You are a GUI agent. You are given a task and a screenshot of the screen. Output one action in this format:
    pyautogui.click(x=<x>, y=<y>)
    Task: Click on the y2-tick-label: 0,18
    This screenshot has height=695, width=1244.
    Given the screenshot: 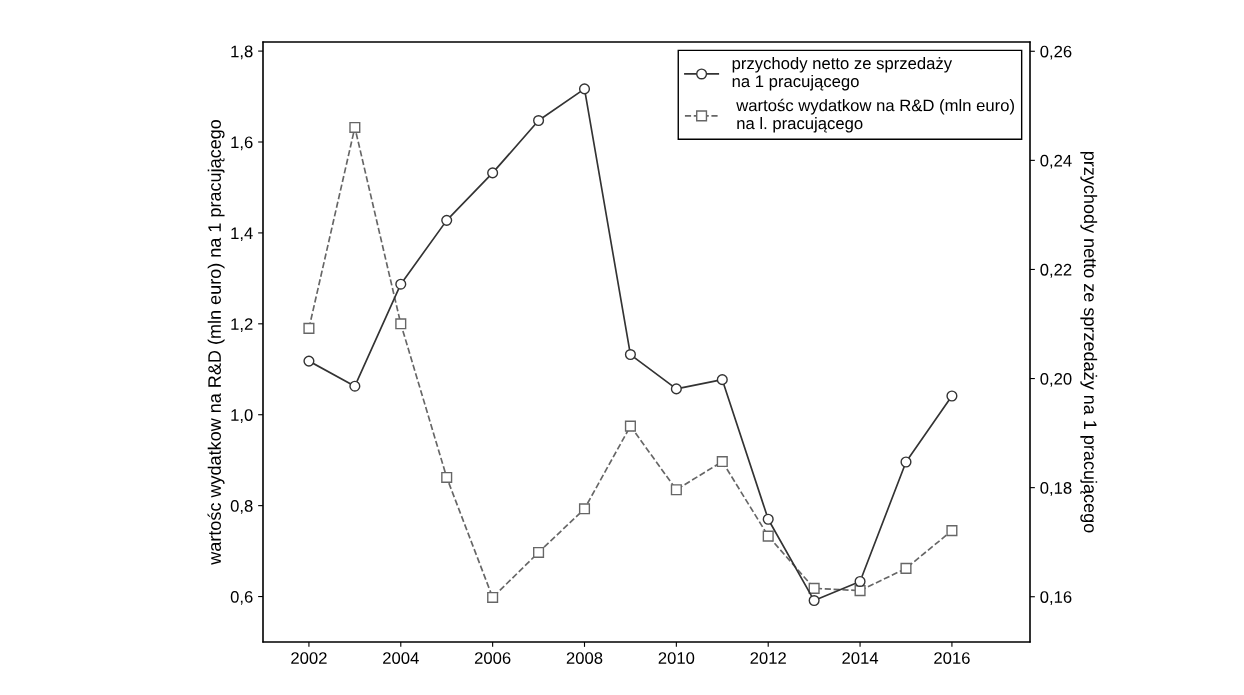 What is the action you would take?
    pyautogui.click(x=1056, y=489)
    